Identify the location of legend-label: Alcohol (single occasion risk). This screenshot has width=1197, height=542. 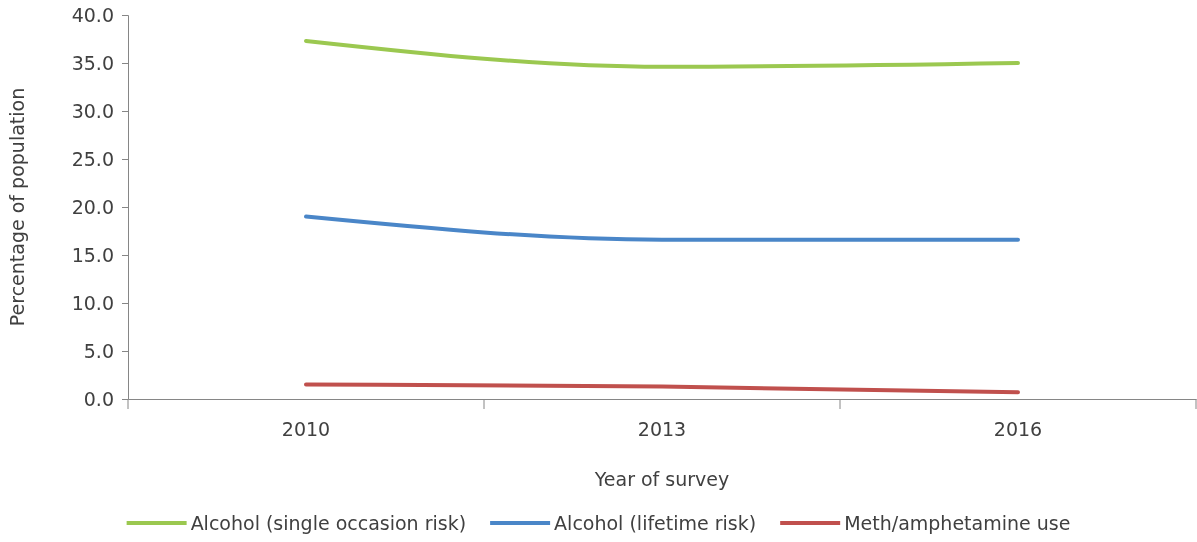
(328, 523).